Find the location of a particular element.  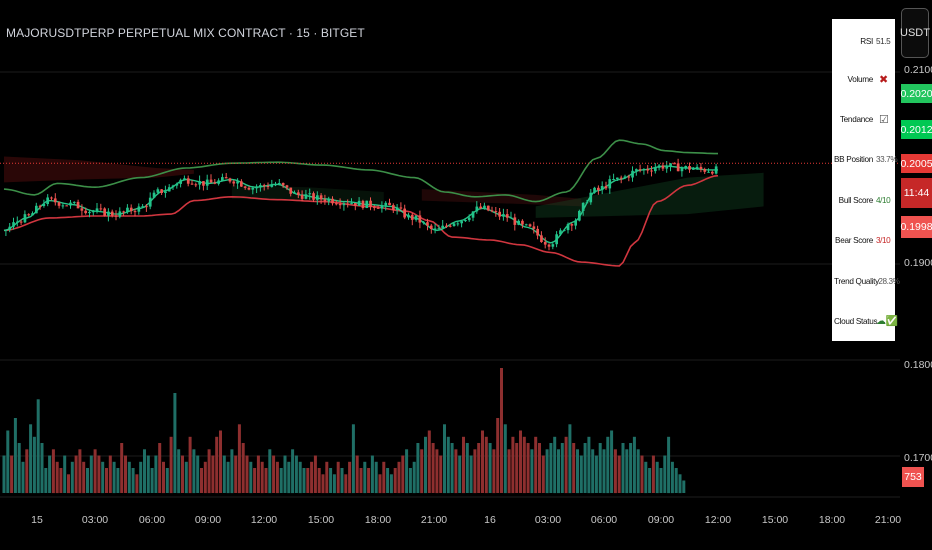

time-axis-label: 12:00 is located at coordinates (264, 520).